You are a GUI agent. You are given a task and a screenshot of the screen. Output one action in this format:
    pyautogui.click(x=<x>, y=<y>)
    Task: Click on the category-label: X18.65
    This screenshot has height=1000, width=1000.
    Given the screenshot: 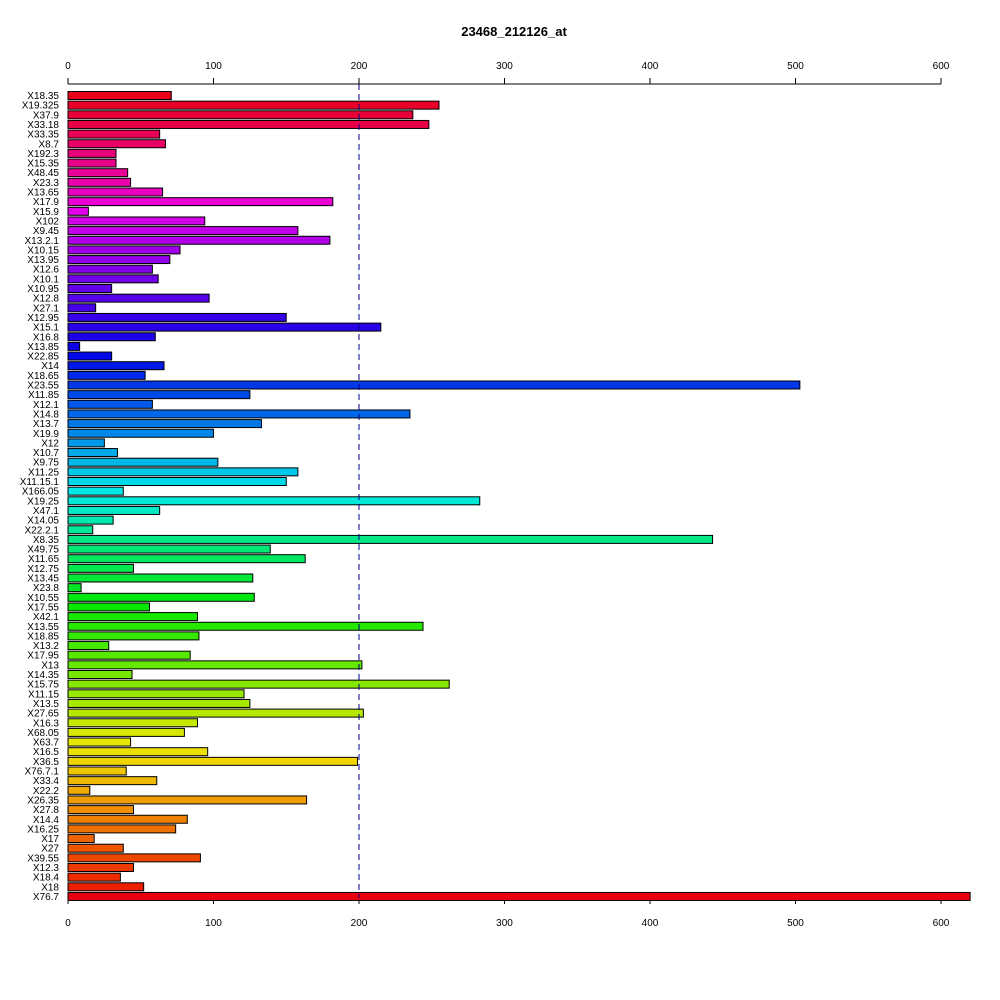 What is the action you would take?
    pyautogui.click(x=43, y=376)
    